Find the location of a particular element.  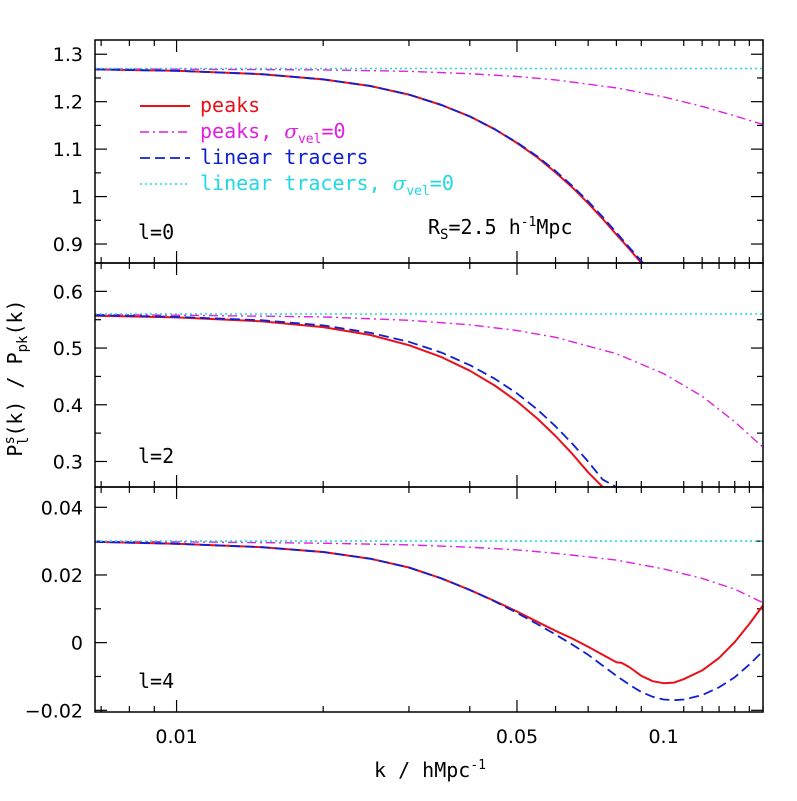

x-tick-label: 0.01 is located at coordinates (176, 737).